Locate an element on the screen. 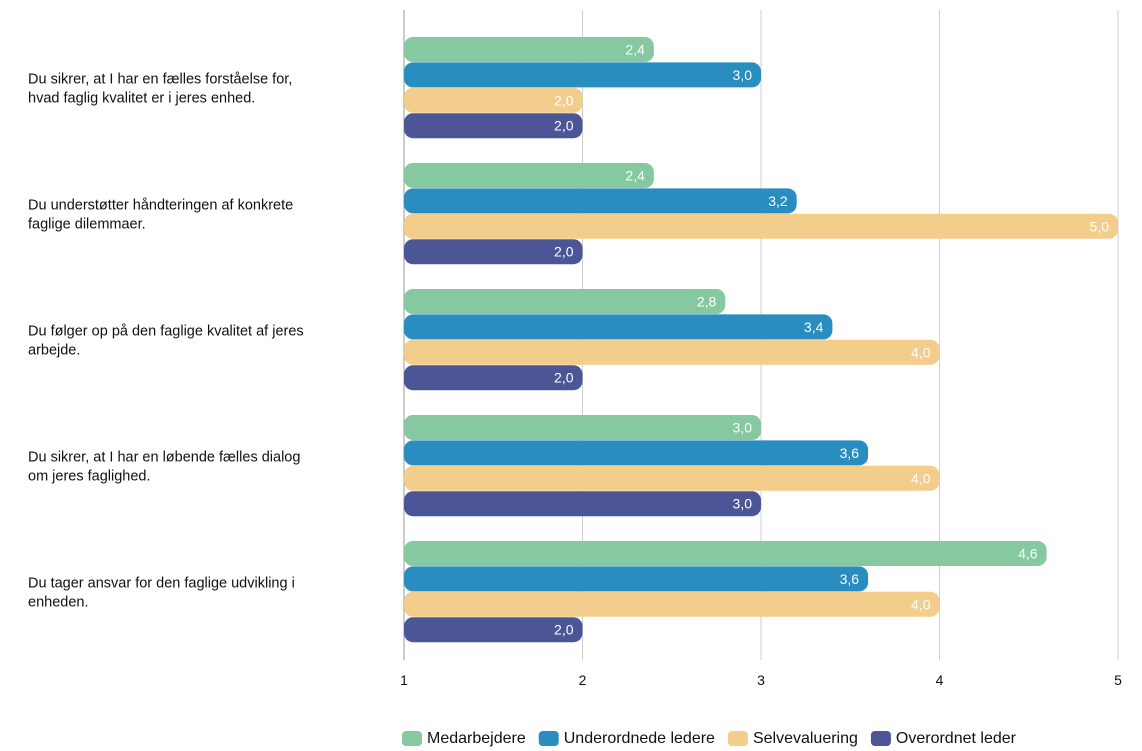  bar-value-label: 3,4 is located at coordinates (814, 327).